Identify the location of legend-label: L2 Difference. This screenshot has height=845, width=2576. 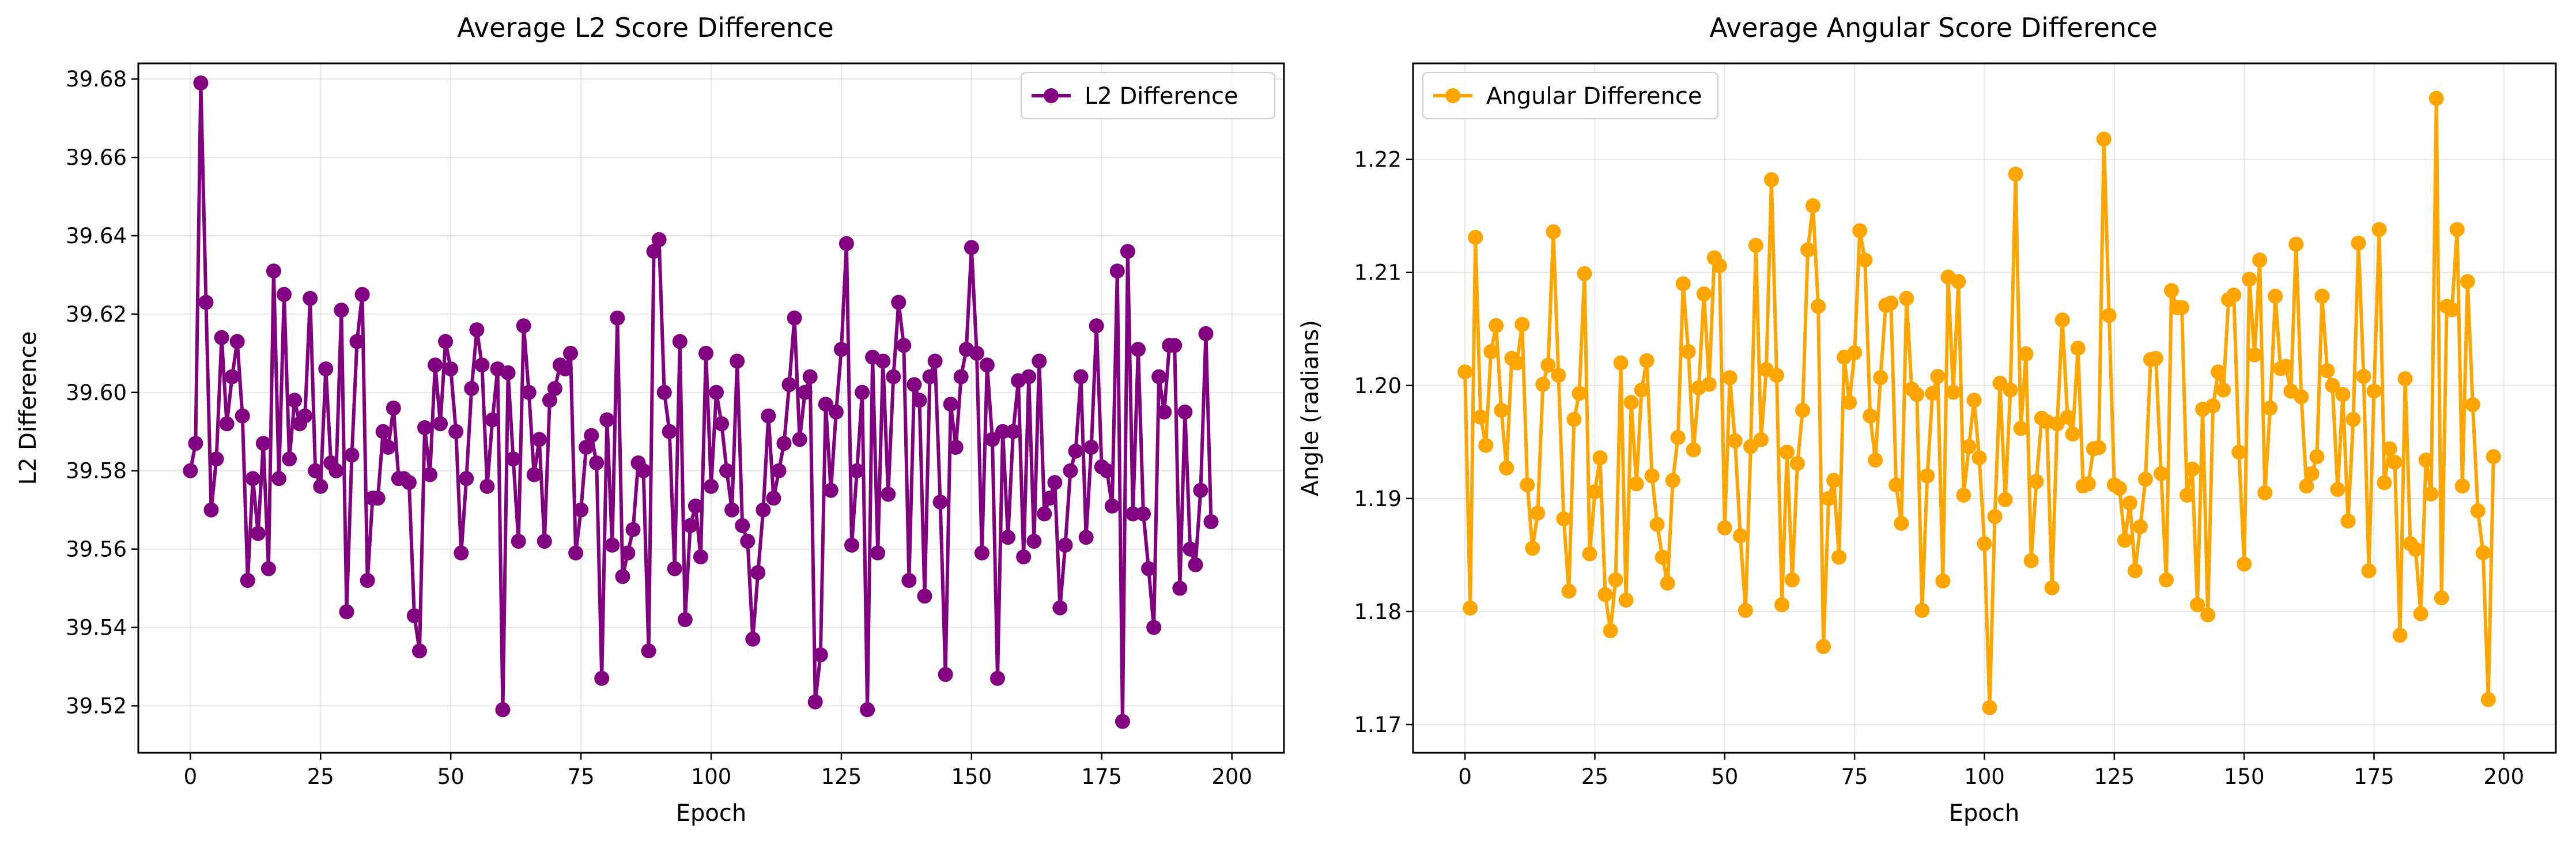
(1161, 96).